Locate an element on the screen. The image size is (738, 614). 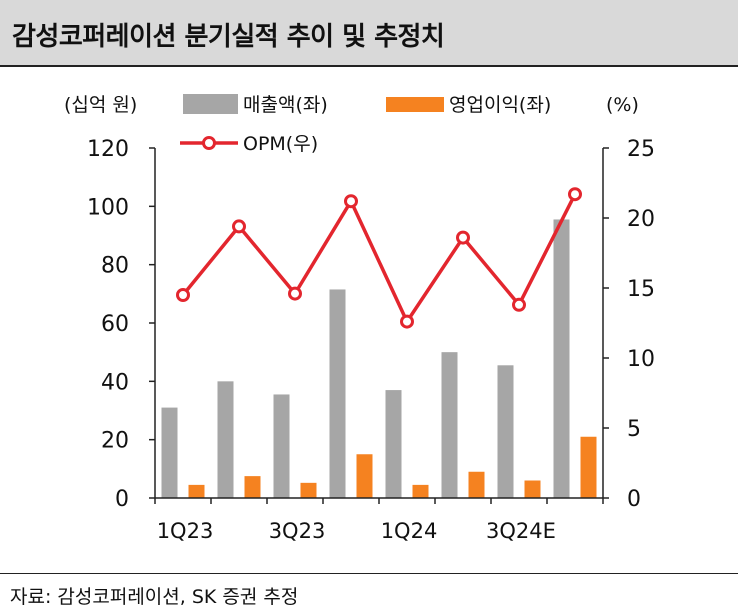
right-axis-tick-label: 5 is located at coordinates (634, 429).